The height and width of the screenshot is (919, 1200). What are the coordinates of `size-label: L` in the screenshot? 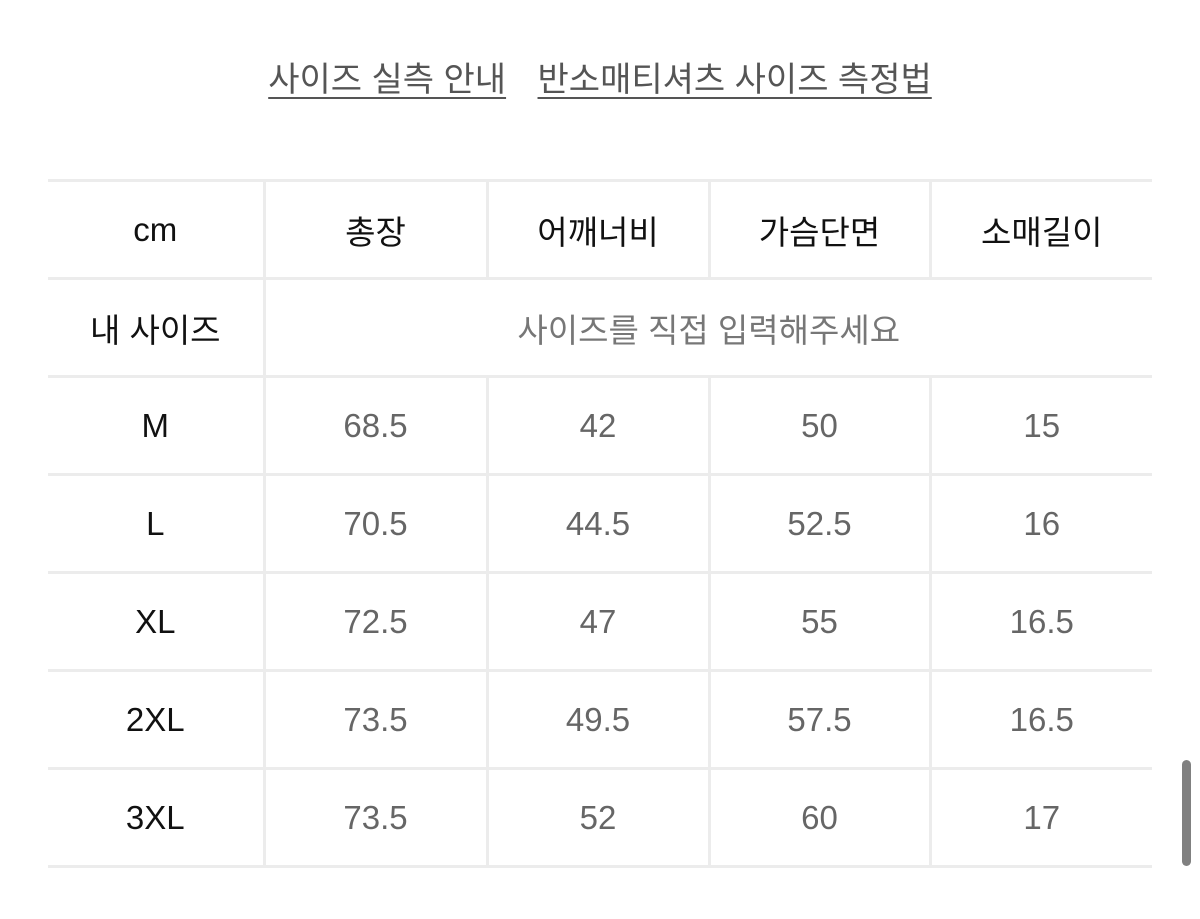 It's located at (157, 523).